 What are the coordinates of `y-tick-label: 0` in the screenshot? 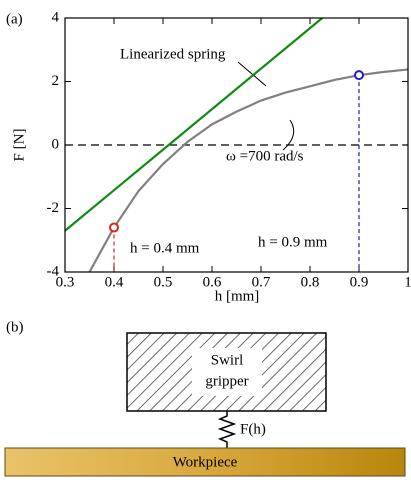 It's located at (56, 144).